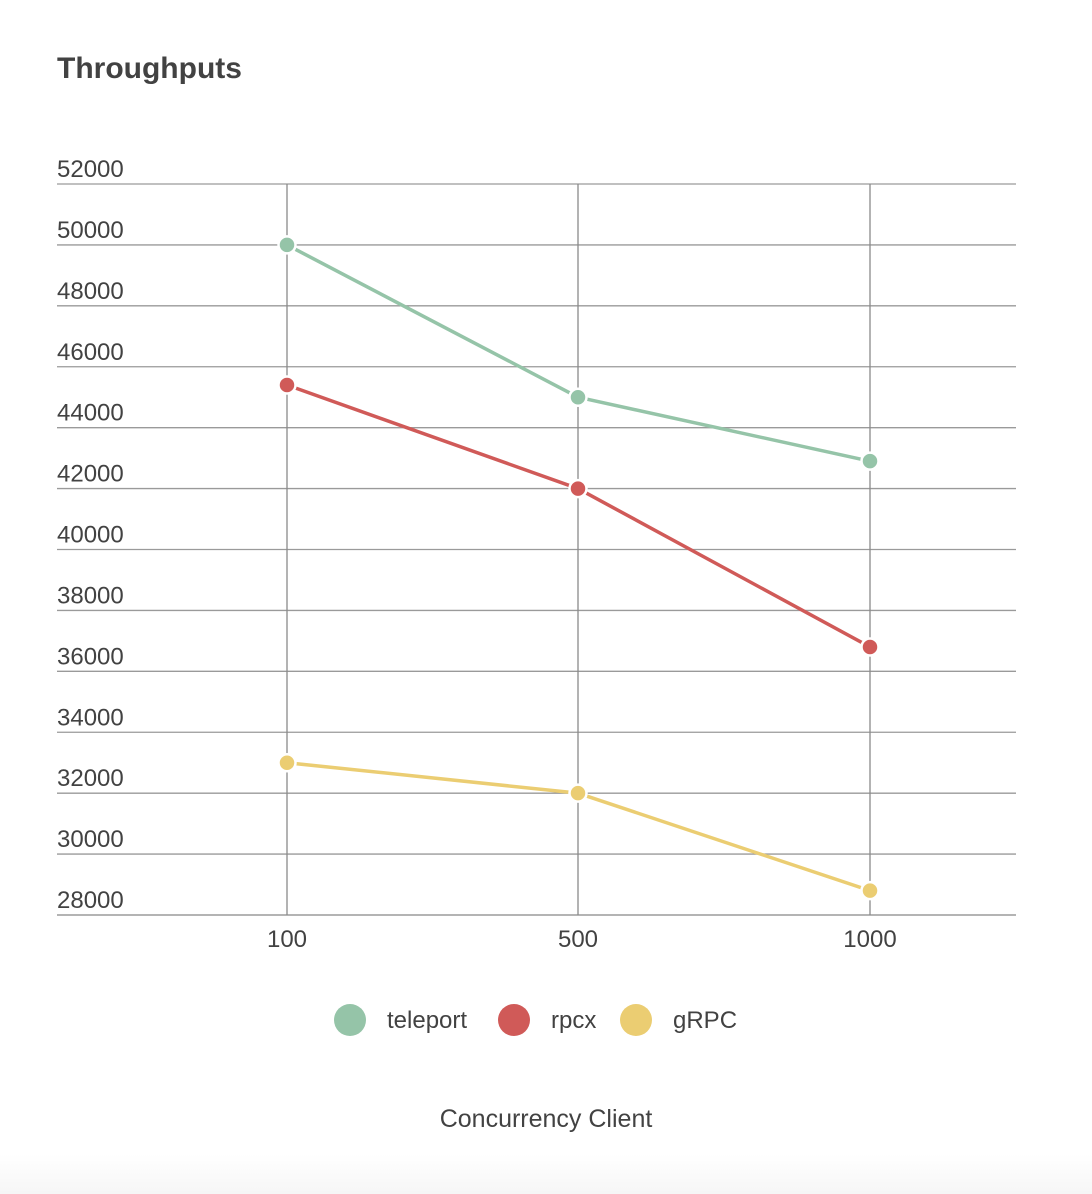  I want to click on x-axis-label: Concurrency Client, so click(546, 1119).